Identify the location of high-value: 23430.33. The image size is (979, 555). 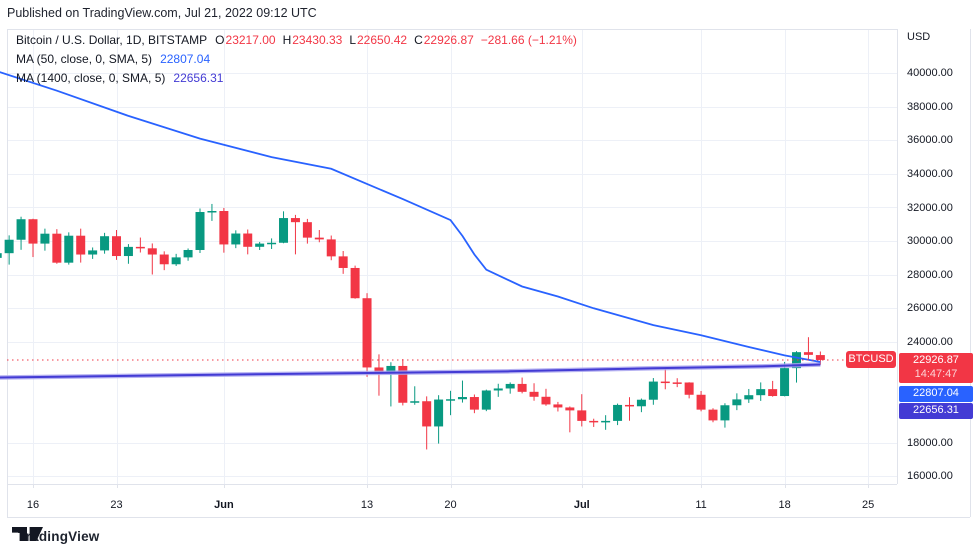
(317, 40).